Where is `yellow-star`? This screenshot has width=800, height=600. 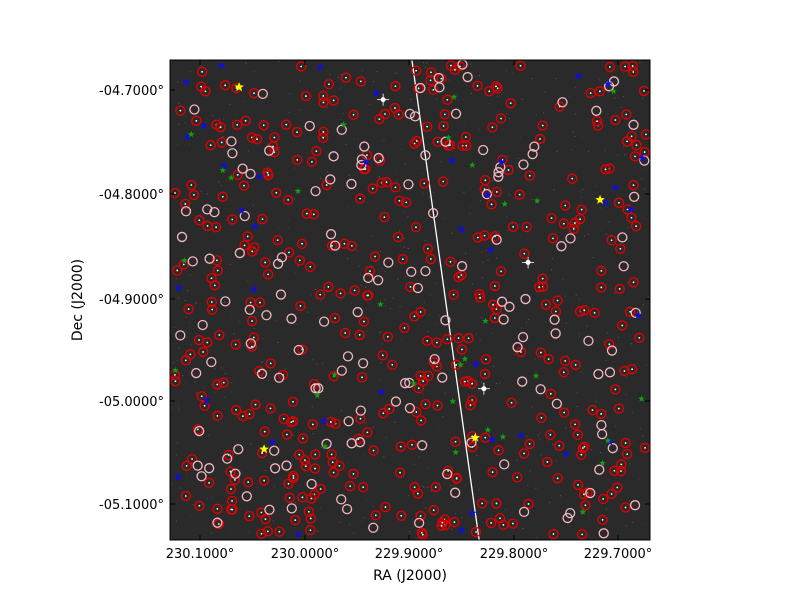
yellow-star is located at coordinates (264, 449).